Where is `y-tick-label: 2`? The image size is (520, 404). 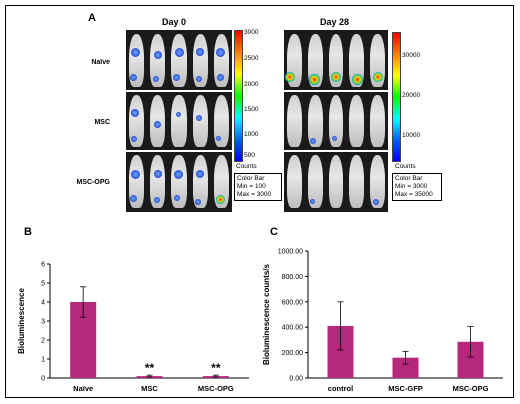
y-tick-label: 2 is located at coordinates (43, 341).